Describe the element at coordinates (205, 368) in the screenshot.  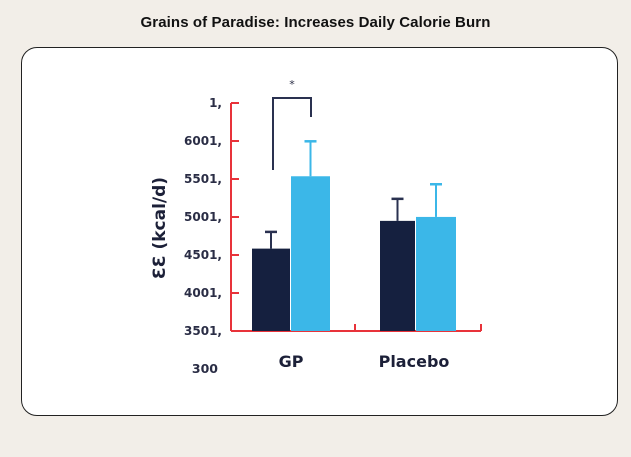
I see `y-tick-label-extra: 300` at that location.